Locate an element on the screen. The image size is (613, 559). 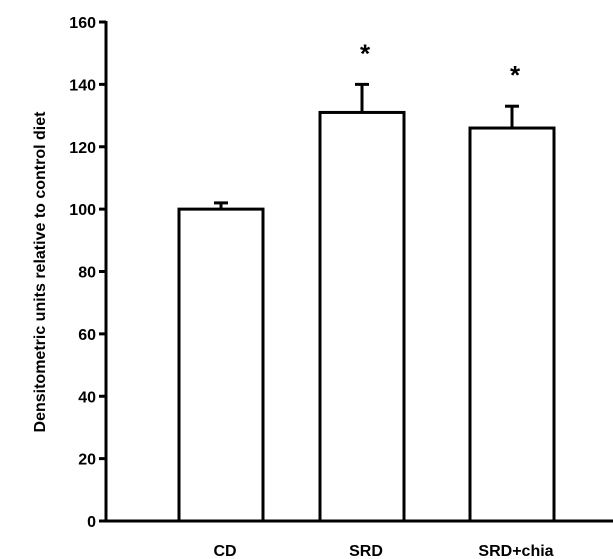
x-category-label: SRD+chia is located at coordinates (515, 551).